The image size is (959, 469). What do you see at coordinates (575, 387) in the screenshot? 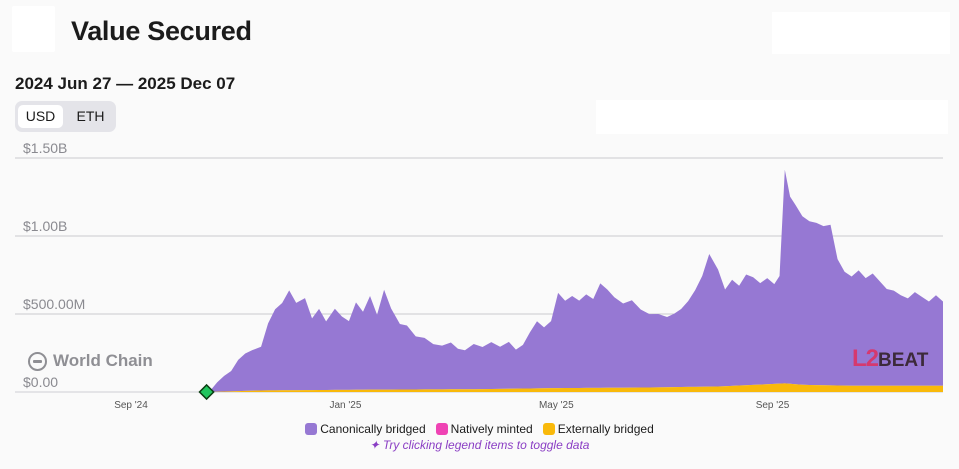
I see `area-externally-bridged` at bounding box center [575, 387].